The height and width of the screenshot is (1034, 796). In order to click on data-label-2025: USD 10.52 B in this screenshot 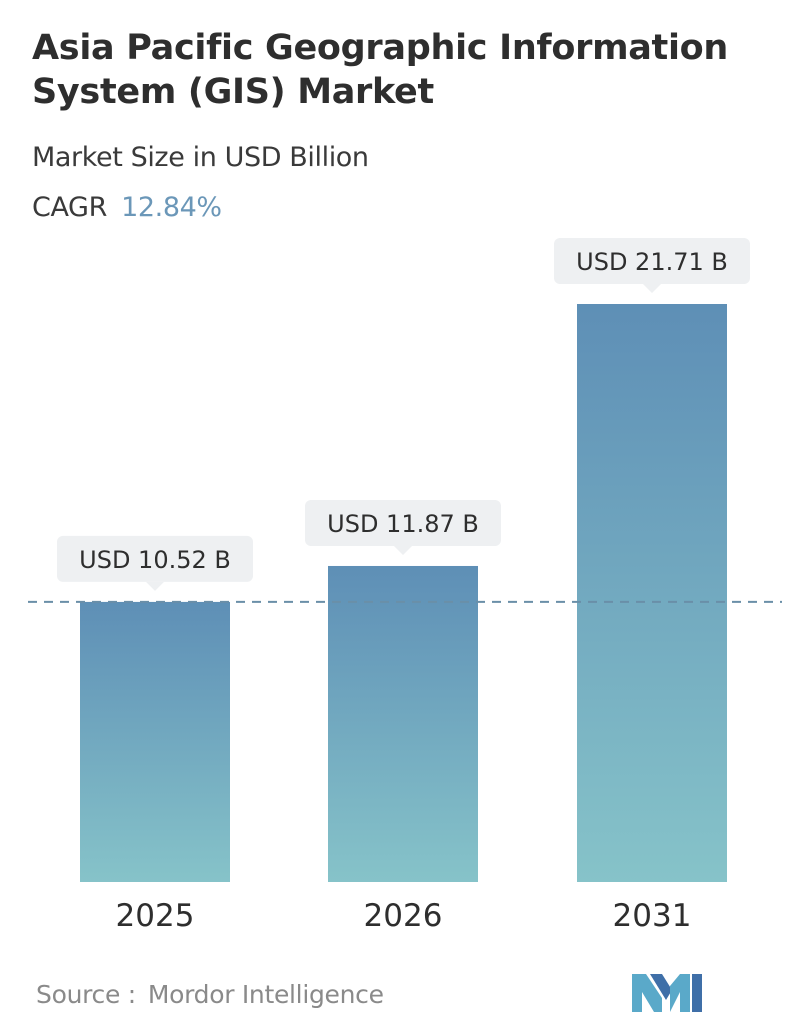, I will do `click(155, 563)`.